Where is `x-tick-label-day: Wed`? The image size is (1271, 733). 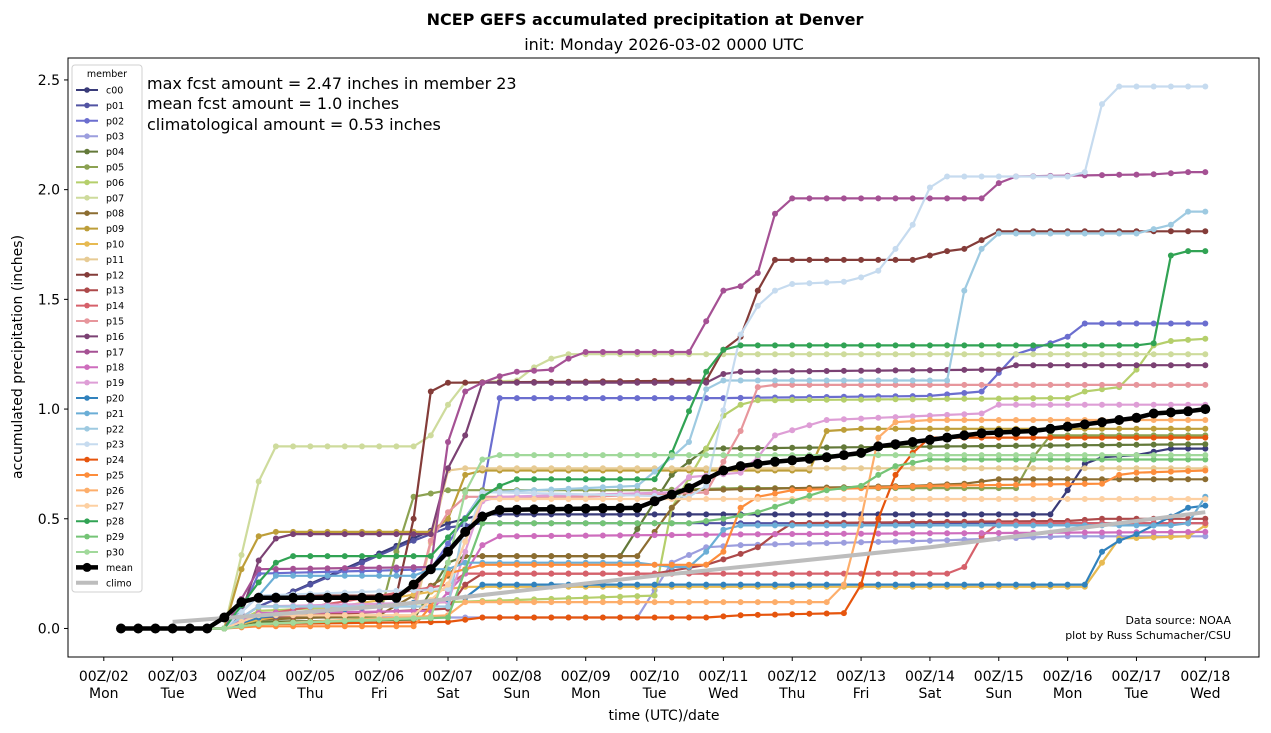 x-tick-label-day: Wed is located at coordinates (241, 694).